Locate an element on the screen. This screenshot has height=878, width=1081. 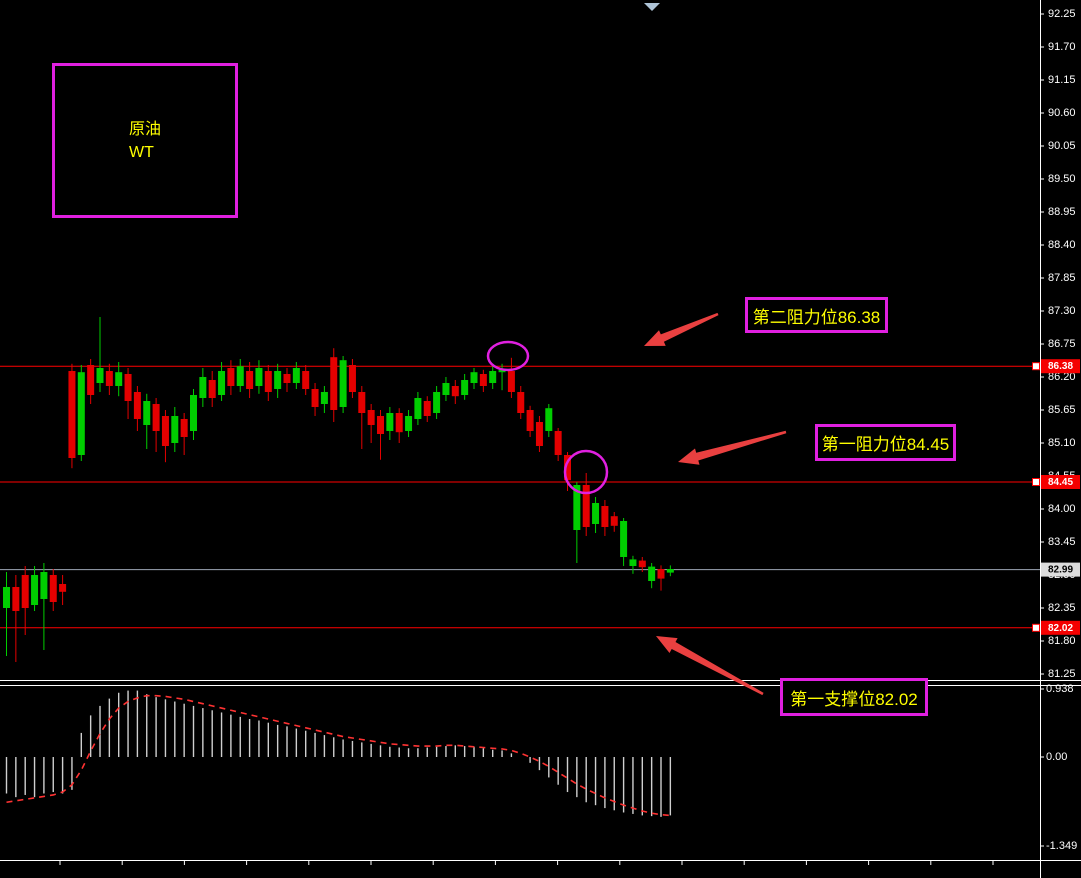
symbol-text-block: 原油 WT is located at coordinates (145, 141).